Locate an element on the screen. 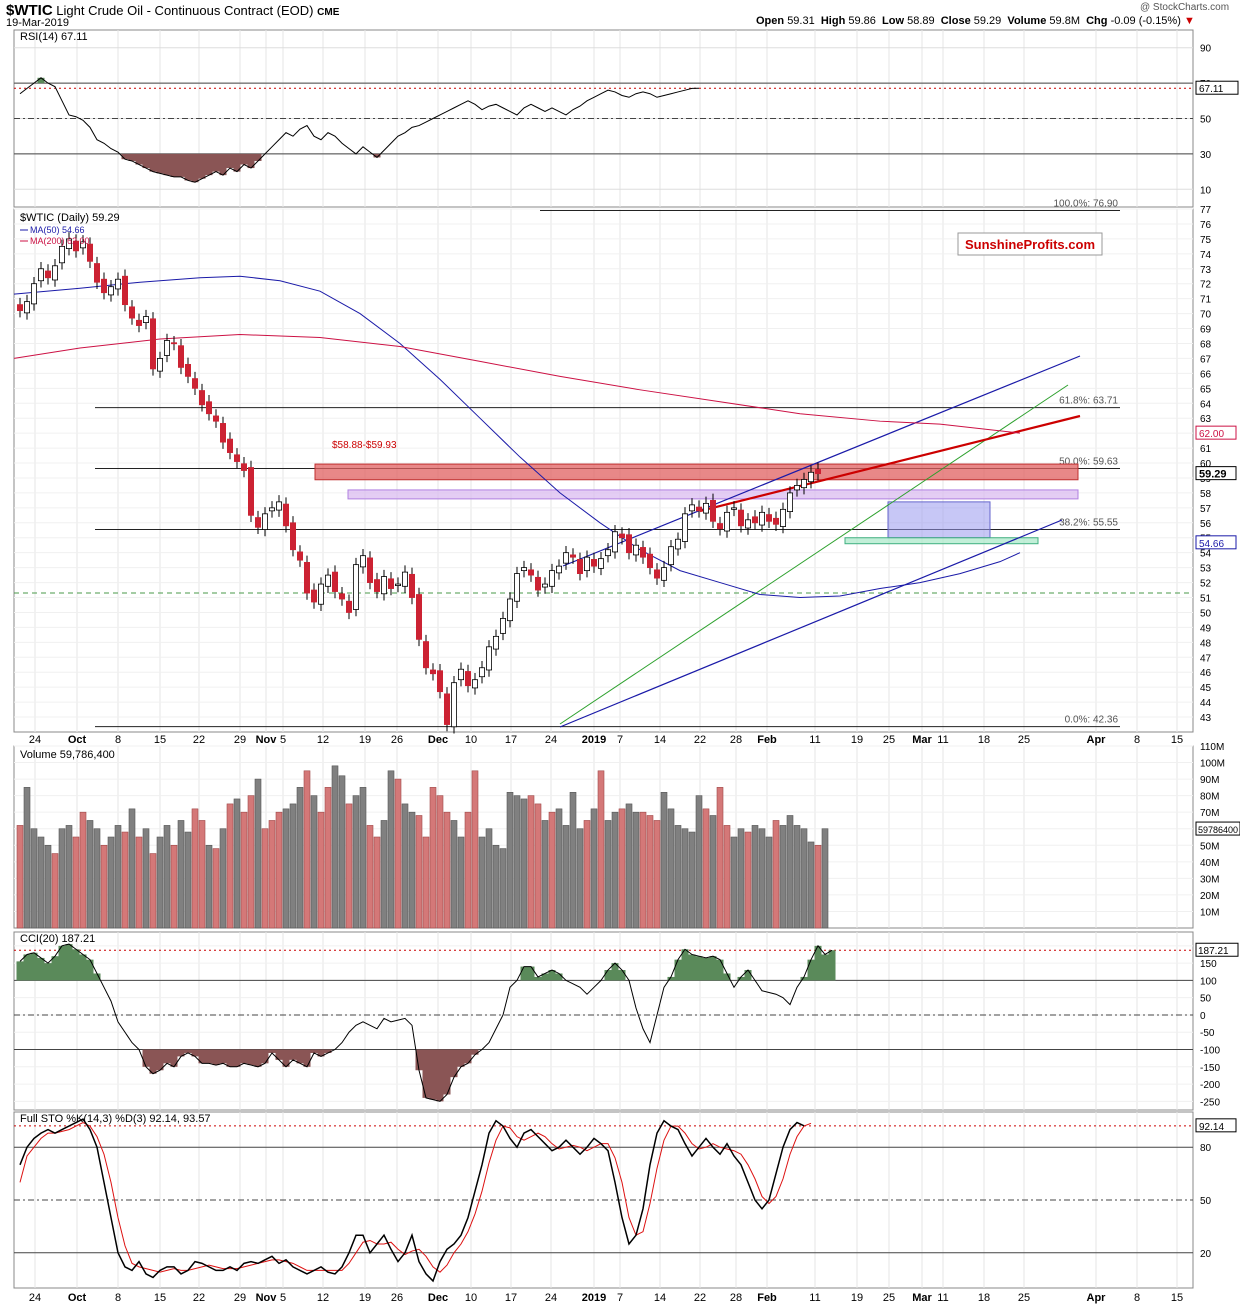  cci-title: CCI(20) 187.21 is located at coordinates (57, 939).